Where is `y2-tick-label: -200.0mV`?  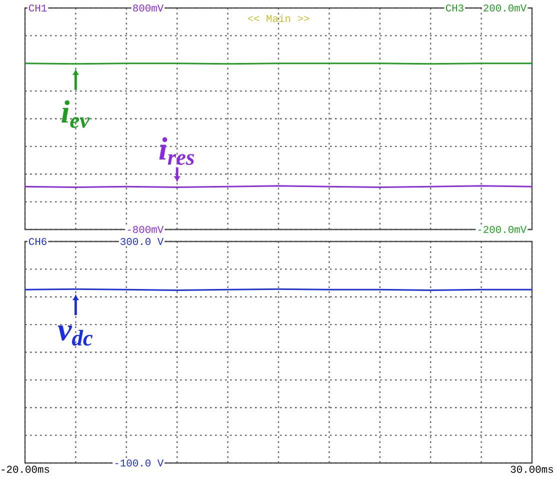
y2-tick-label: -200.0mV is located at coordinates (502, 230).